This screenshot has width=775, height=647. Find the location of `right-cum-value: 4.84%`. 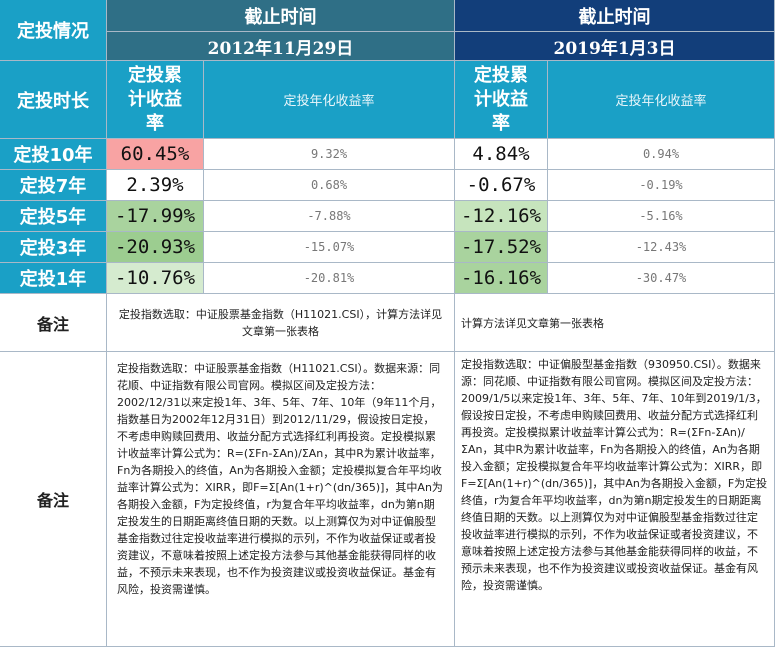

right-cum-value: 4.84% is located at coordinates (501, 154).